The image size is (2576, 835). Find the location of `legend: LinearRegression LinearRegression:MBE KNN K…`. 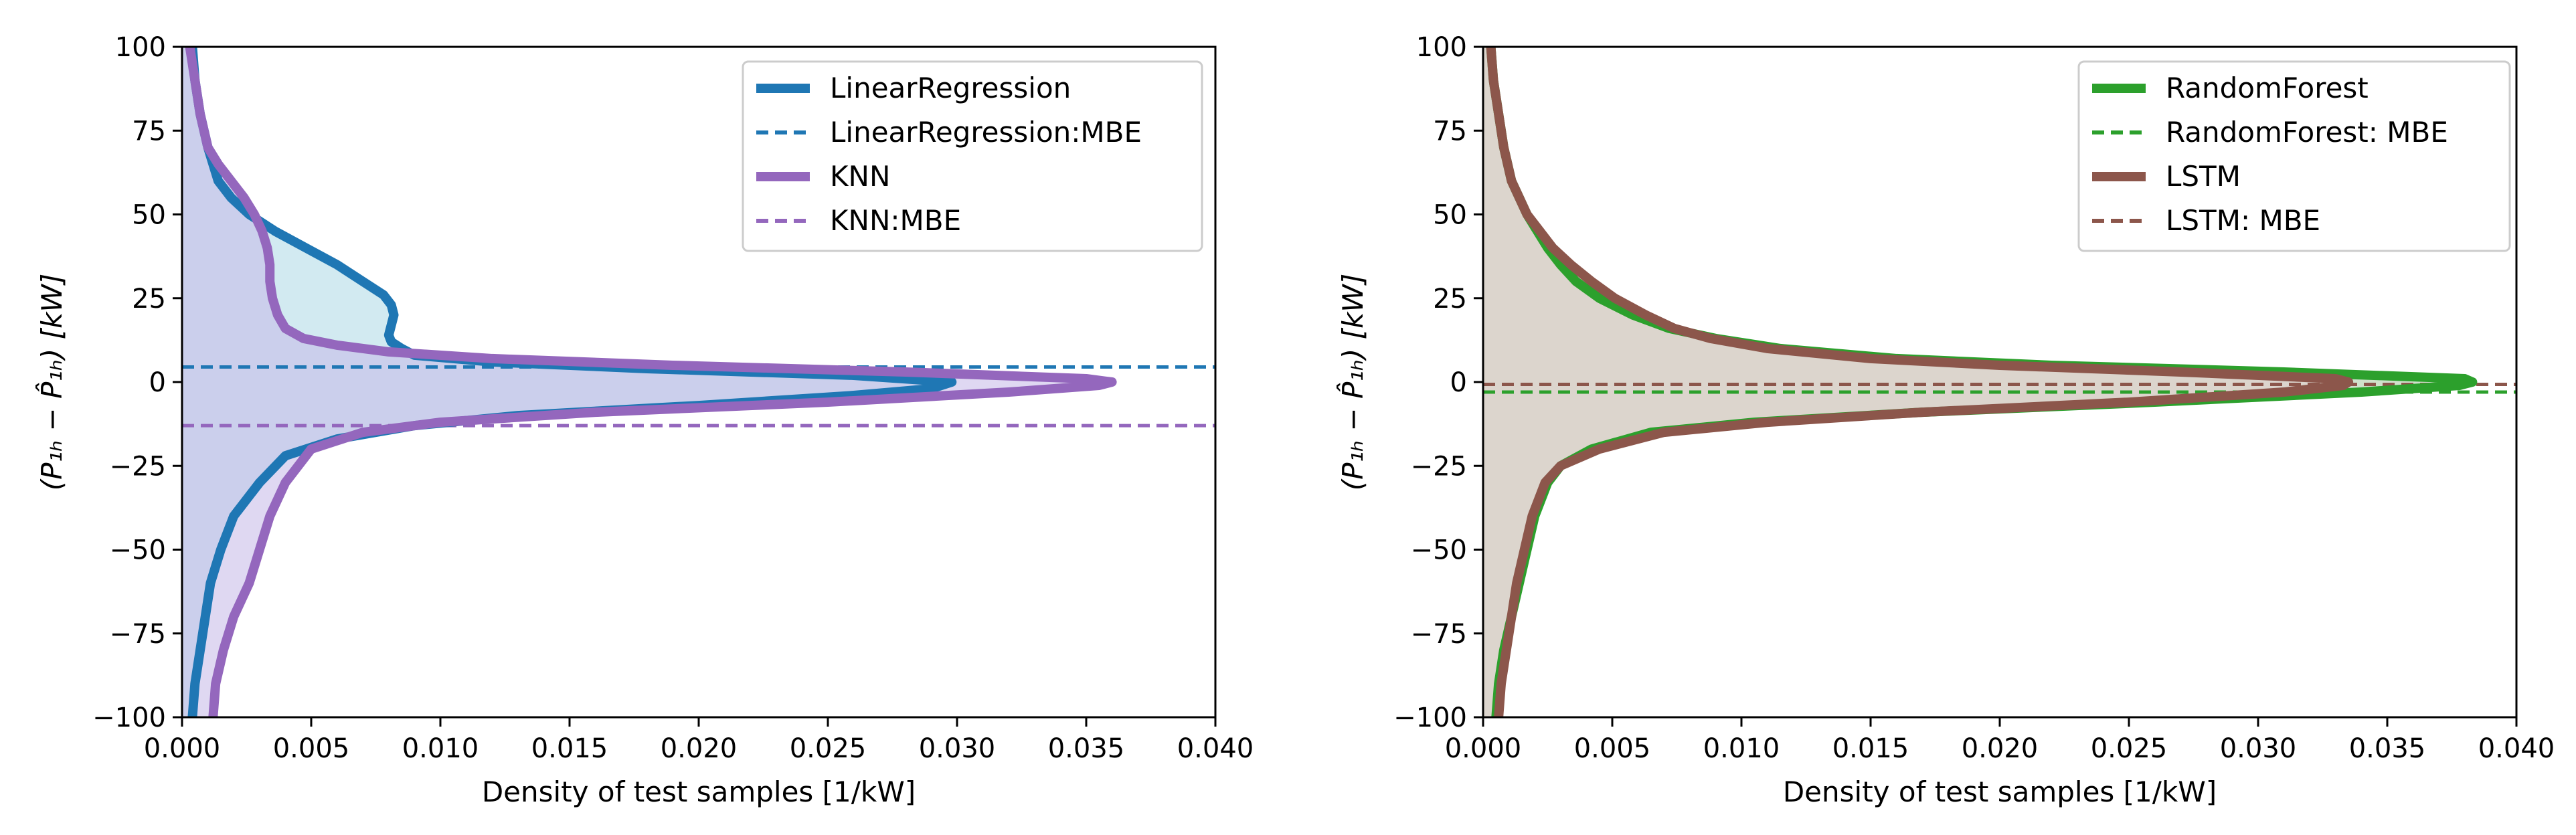

legend: LinearRegression LinearRegression:MBE KNN K… is located at coordinates (973, 156).